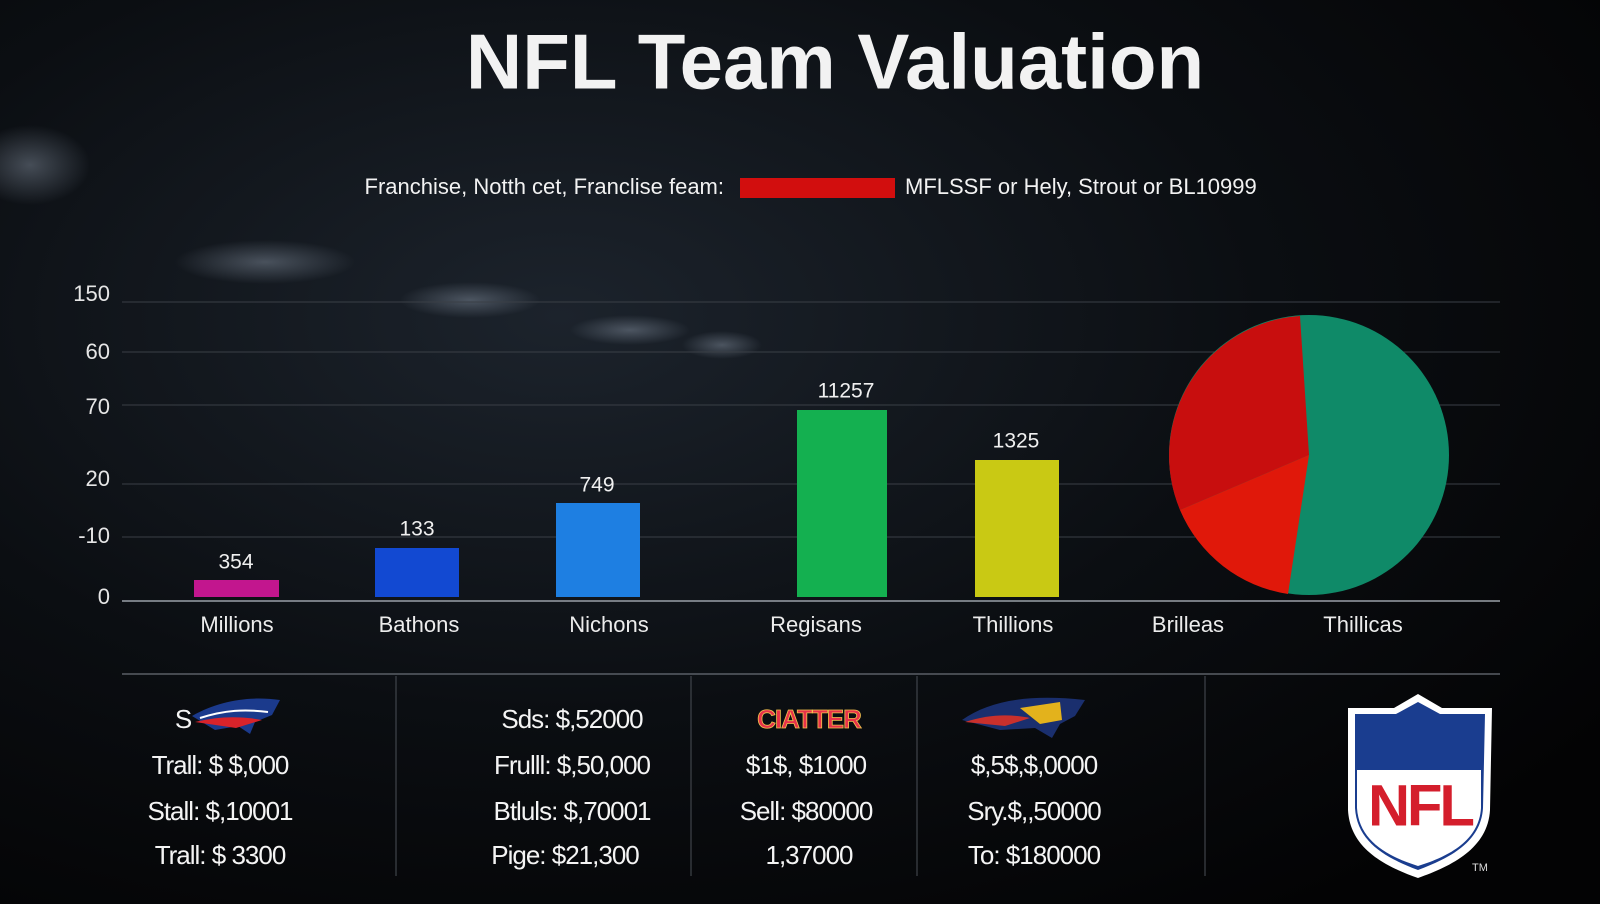  What do you see at coordinates (626, 488) in the screenshot?
I see `bars: 354 133 749 11257 1325` at bounding box center [626, 488].